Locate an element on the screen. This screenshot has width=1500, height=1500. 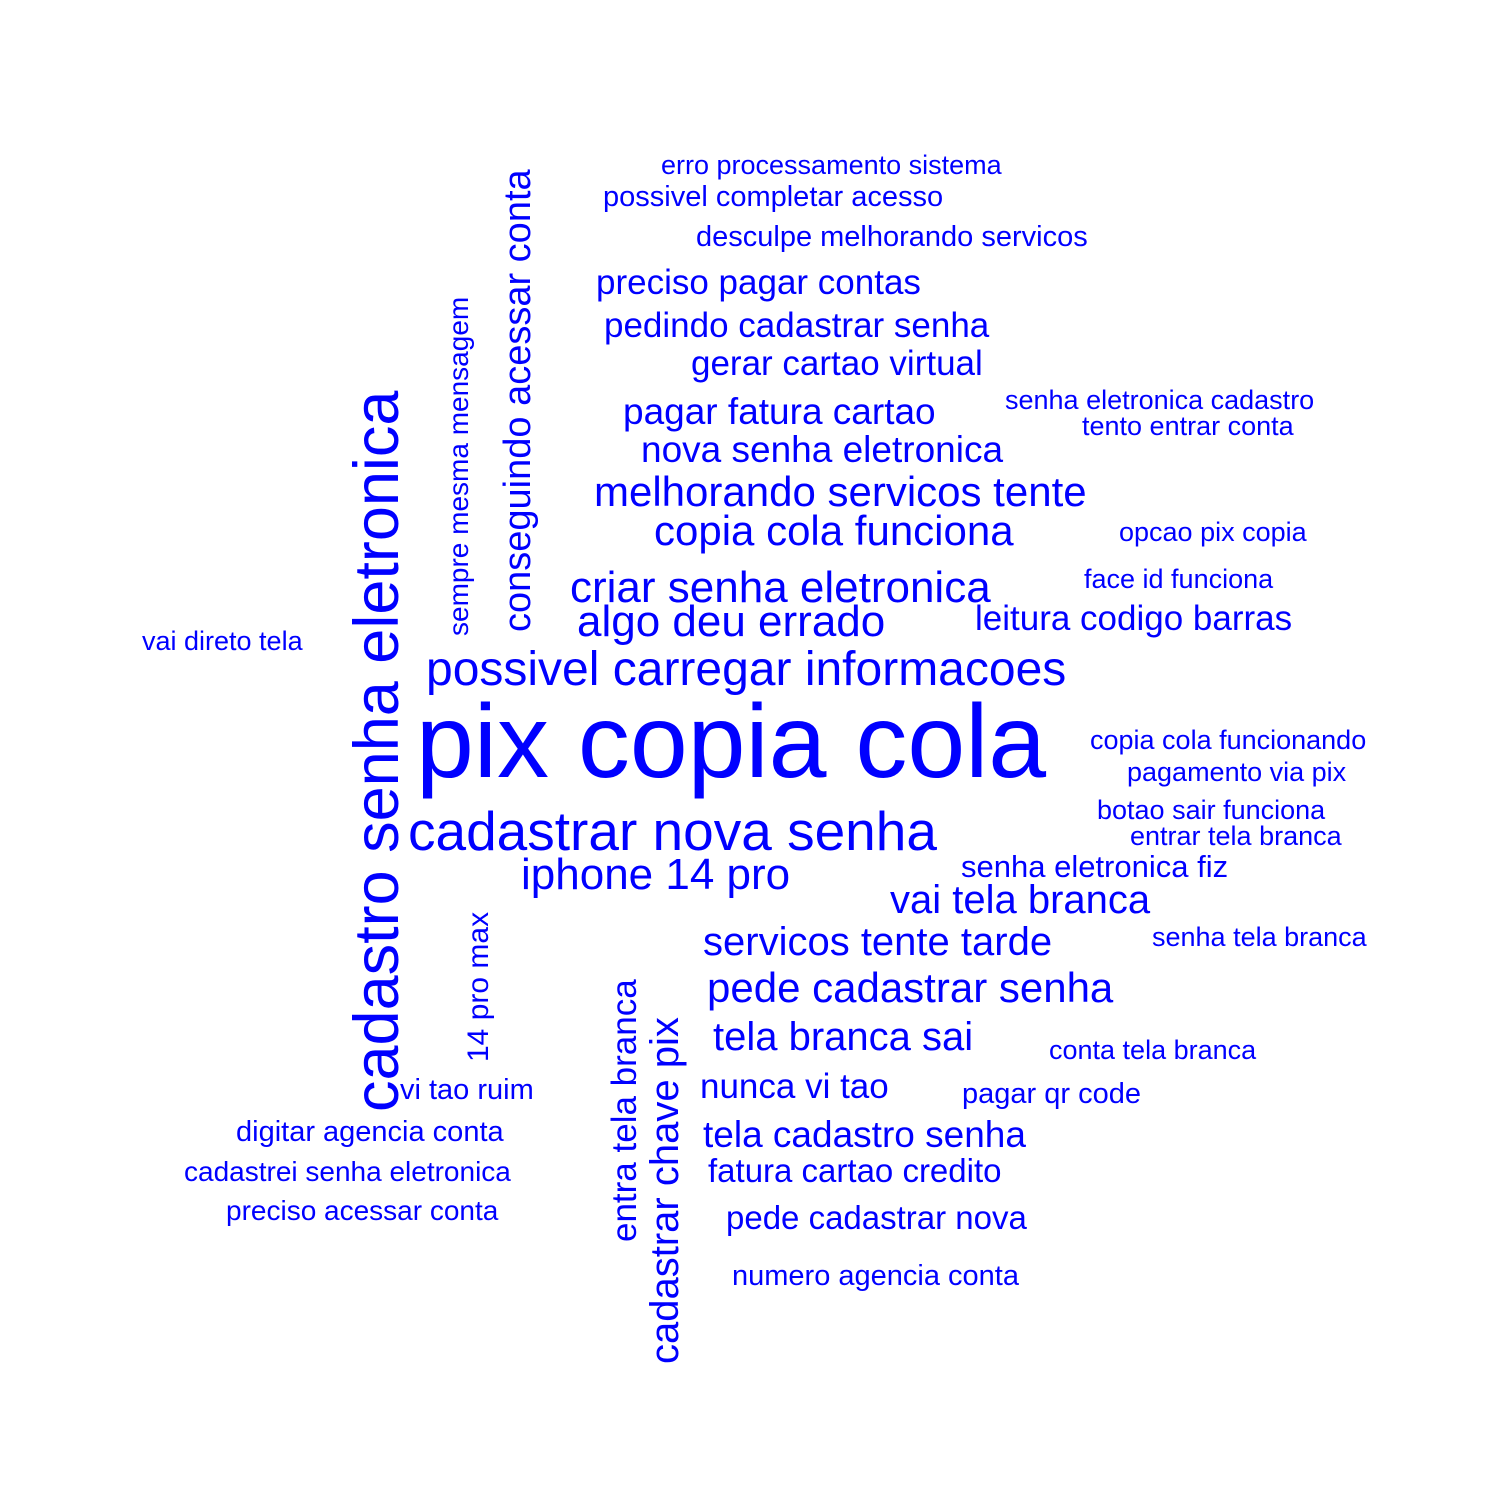
word-cloud-phrase: criar senha eletronica is located at coordinates (780, 587).